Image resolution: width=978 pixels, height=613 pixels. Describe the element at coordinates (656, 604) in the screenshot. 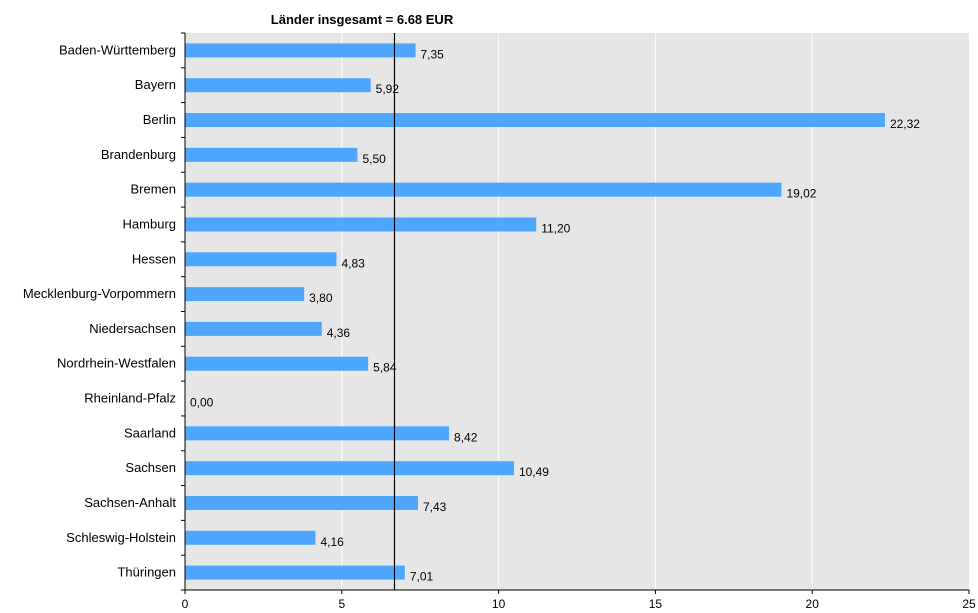

I see `x-tick-label: 15` at that location.